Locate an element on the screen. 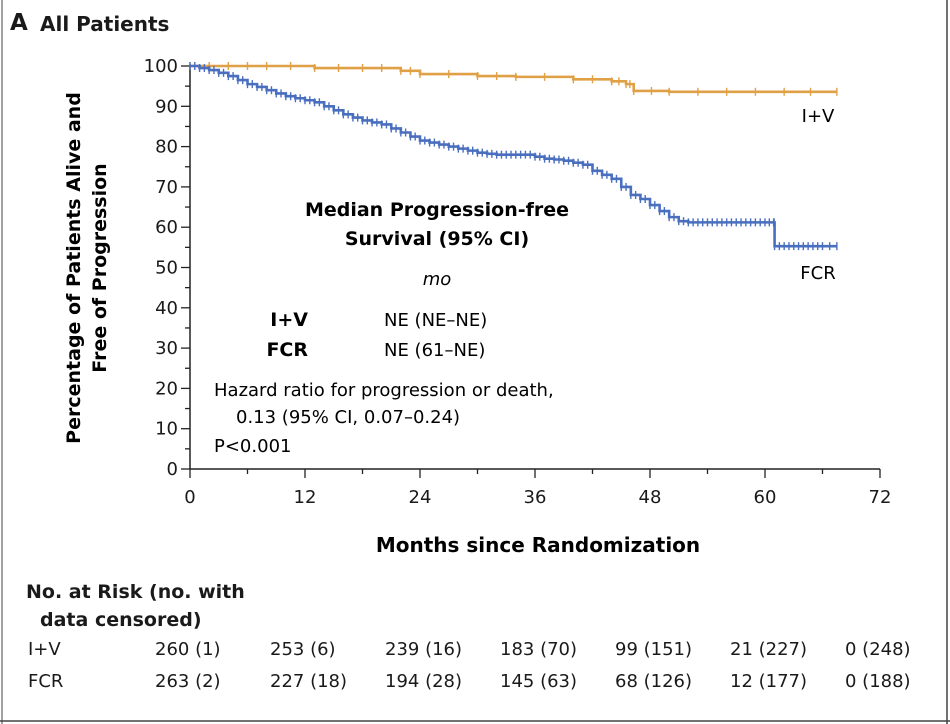  y-tick-label: 40 is located at coordinates (166, 308).